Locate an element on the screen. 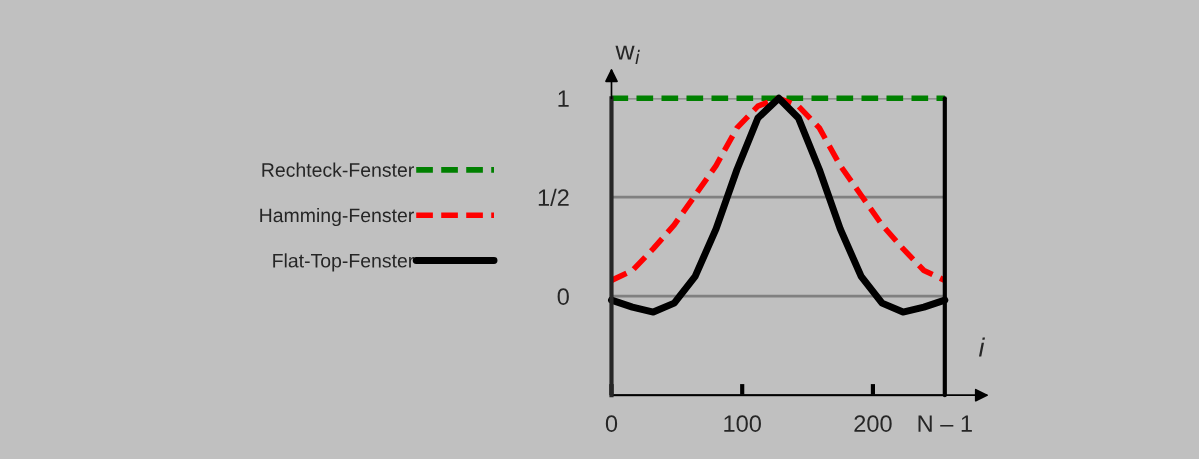 The height and width of the screenshot is (459, 1199). x-tick-label: 0 is located at coordinates (611, 423).